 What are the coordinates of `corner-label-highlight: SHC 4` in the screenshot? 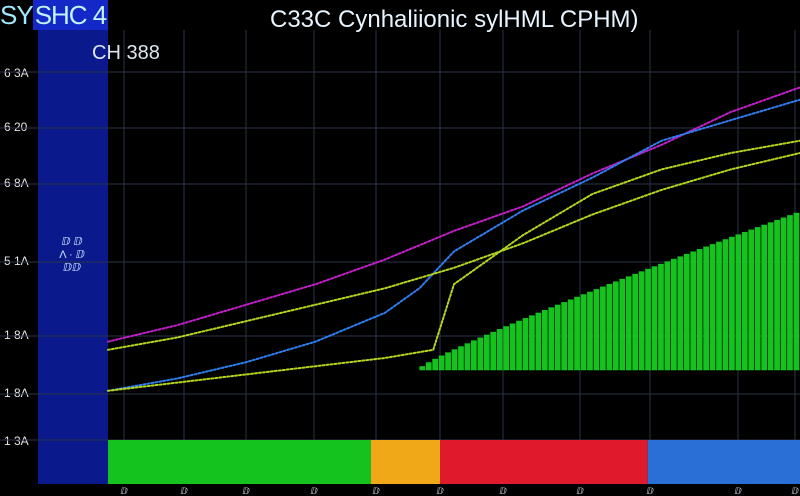 It's located at (70, 15).